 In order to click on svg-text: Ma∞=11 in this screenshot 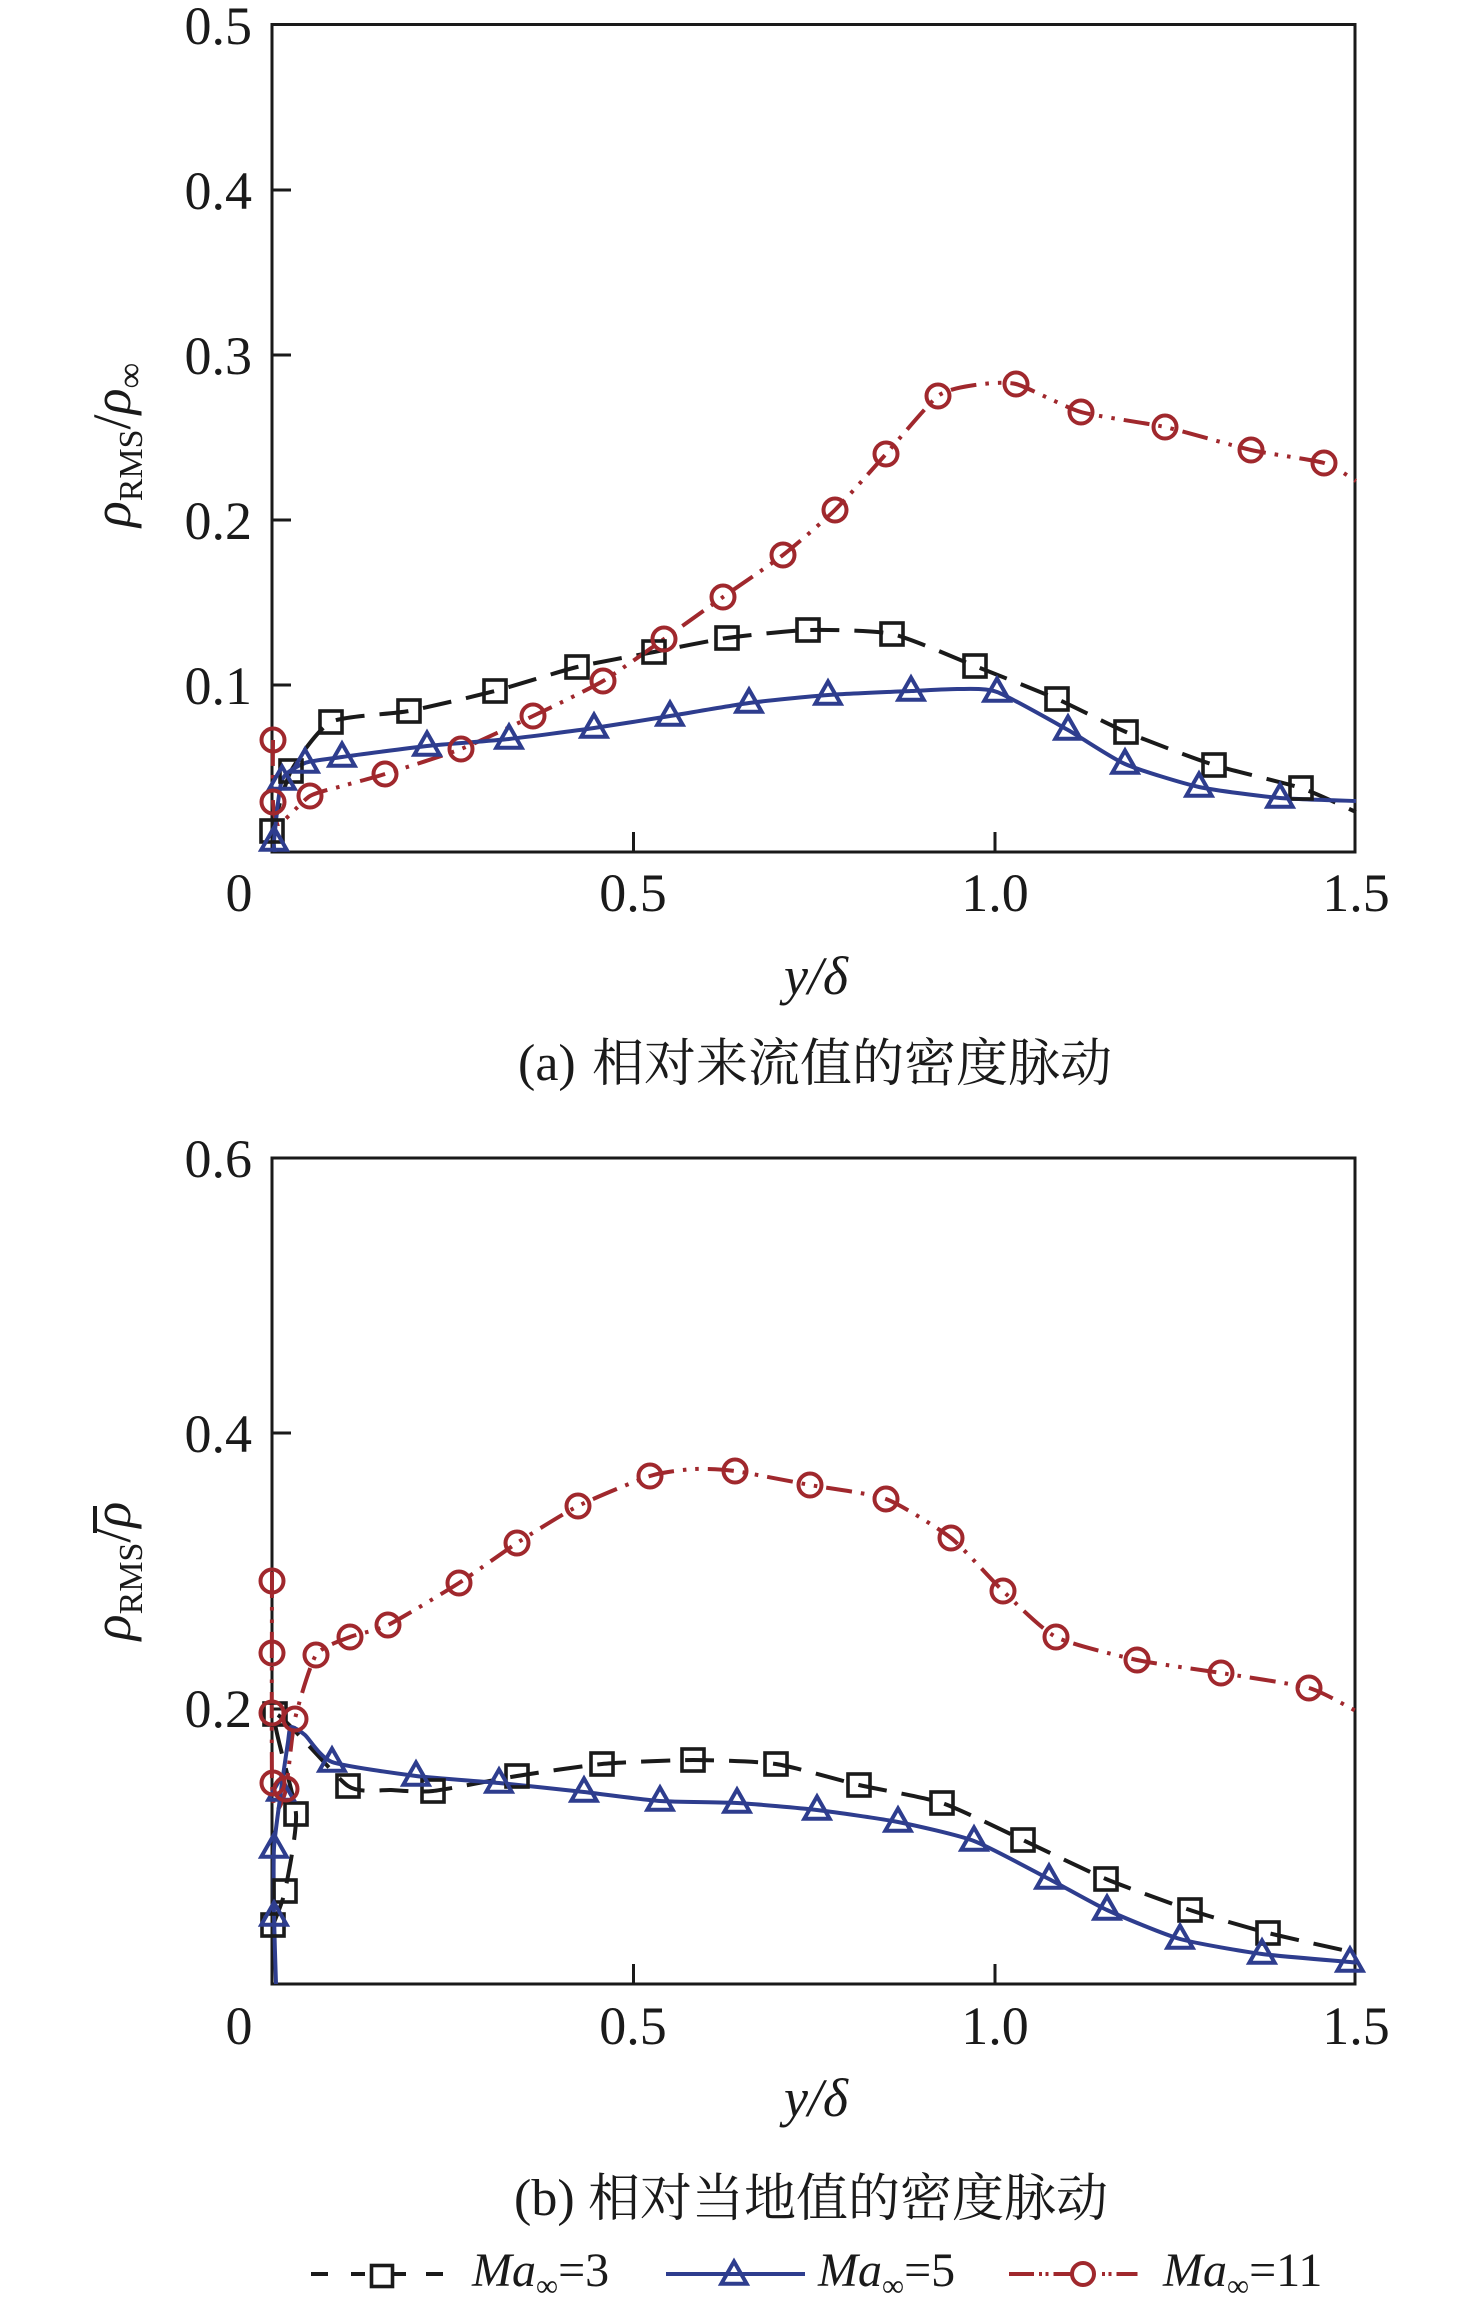, I will do `click(1242, 2273)`.